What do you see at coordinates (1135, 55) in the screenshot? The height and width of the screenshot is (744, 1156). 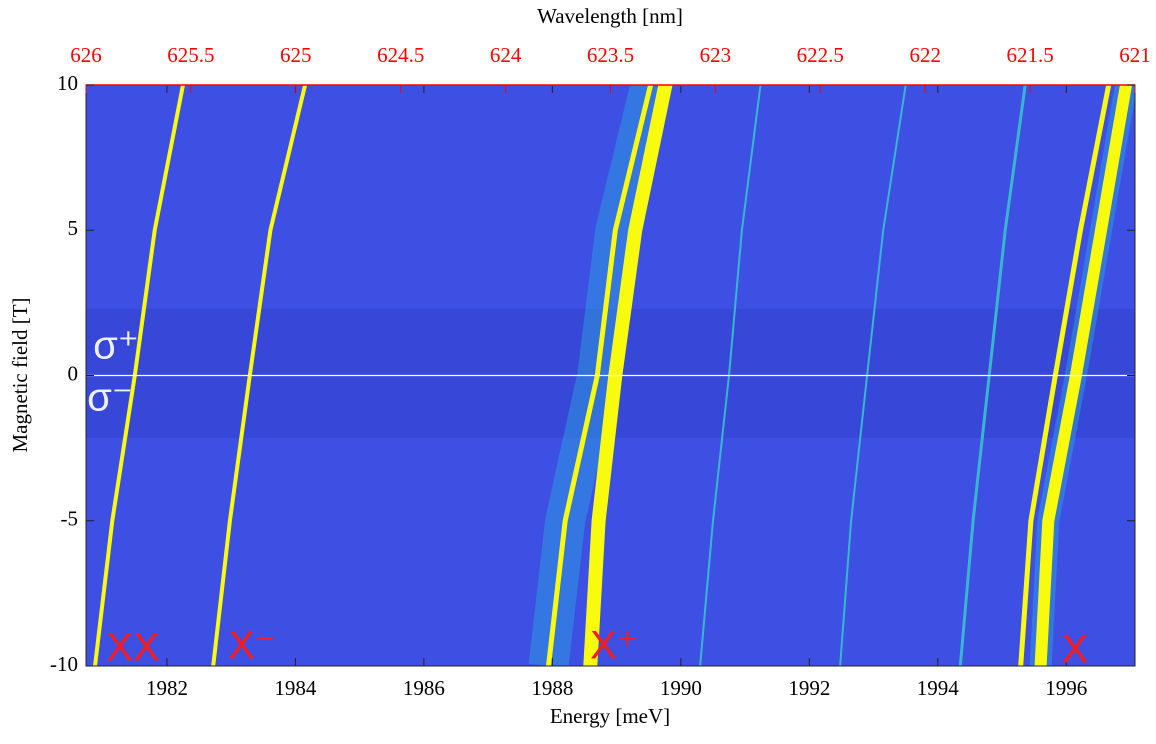 I see `x2-tick-label: 621` at bounding box center [1135, 55].